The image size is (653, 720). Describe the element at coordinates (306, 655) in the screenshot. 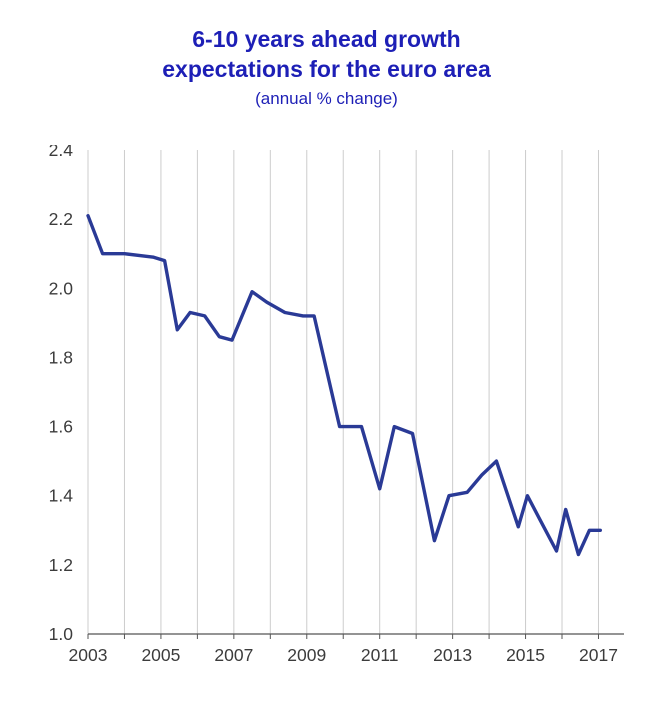

I see `x-axis-label-2009: 2009` at that location.